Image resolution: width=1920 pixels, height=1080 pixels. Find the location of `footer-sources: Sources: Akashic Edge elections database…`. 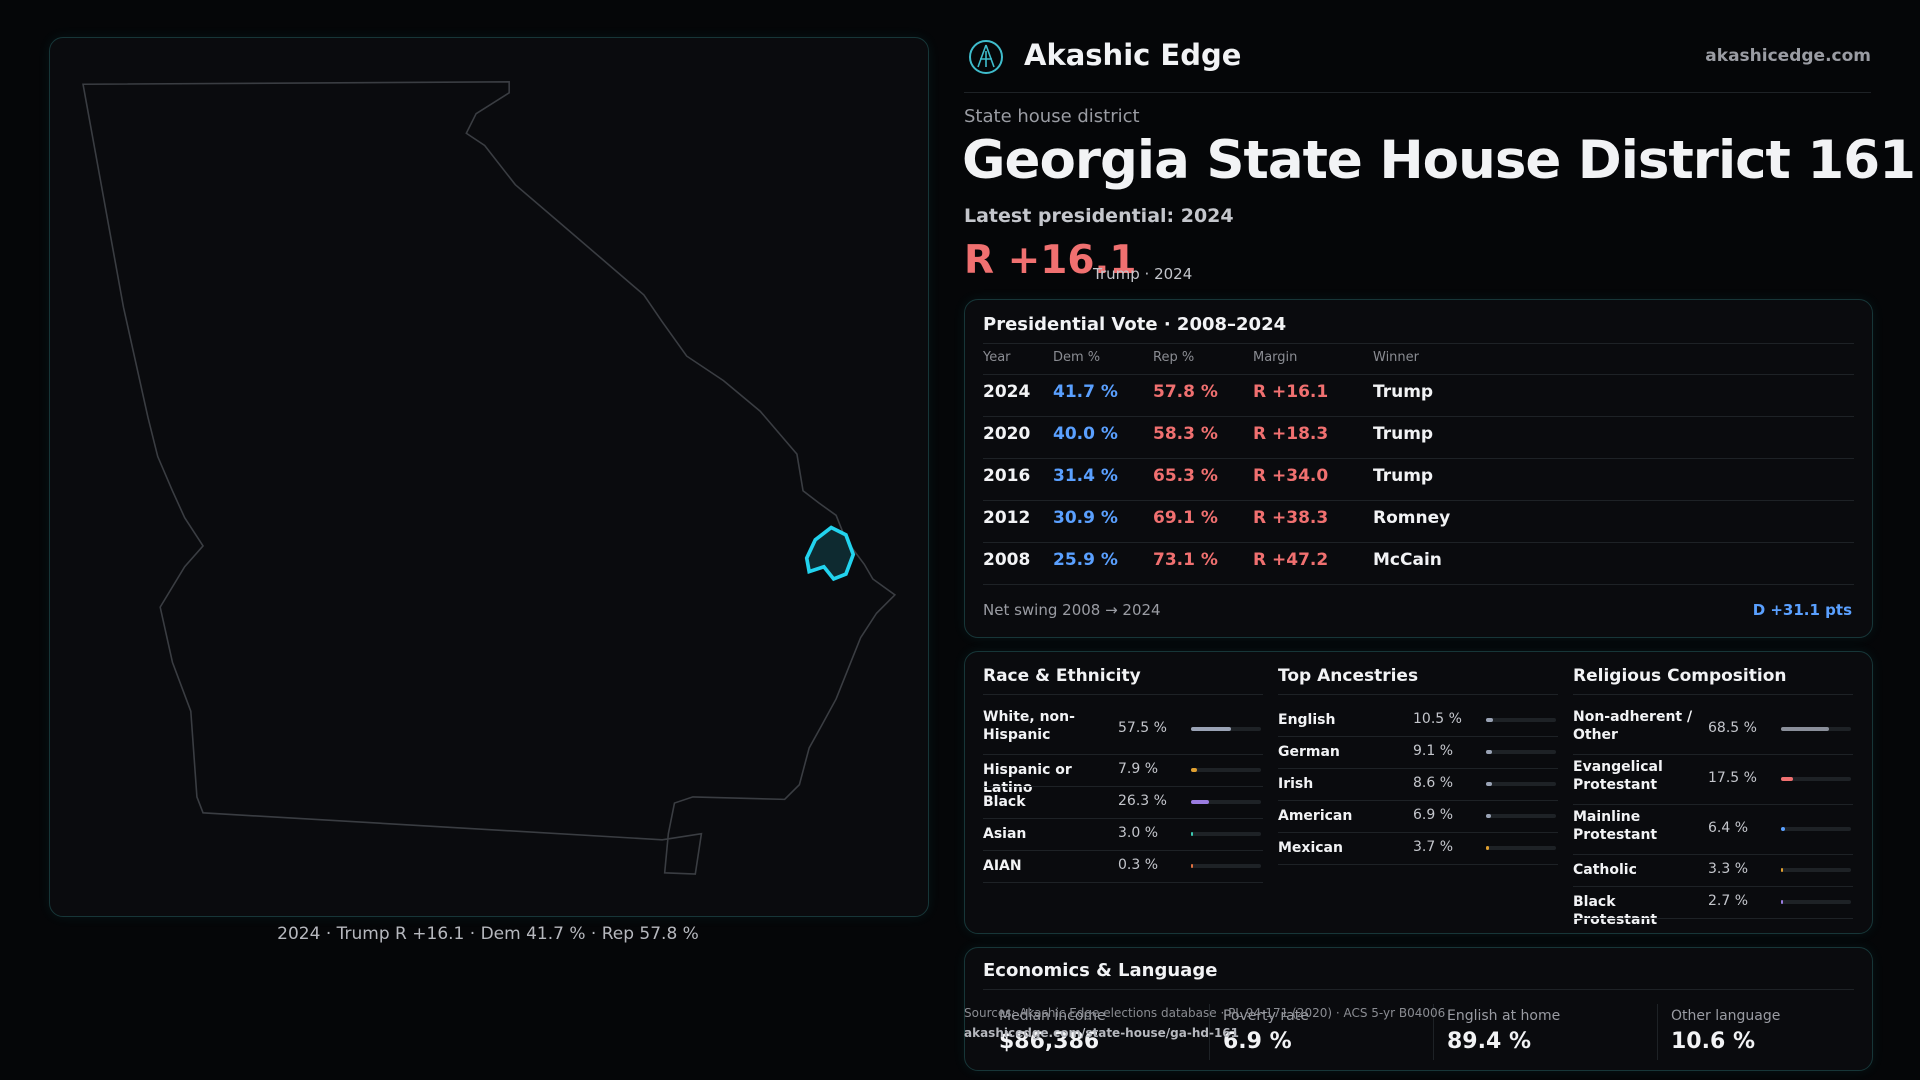

footer-sources: Sources: Akashic Edge elections database… is located at coordinates (1205, 1013).